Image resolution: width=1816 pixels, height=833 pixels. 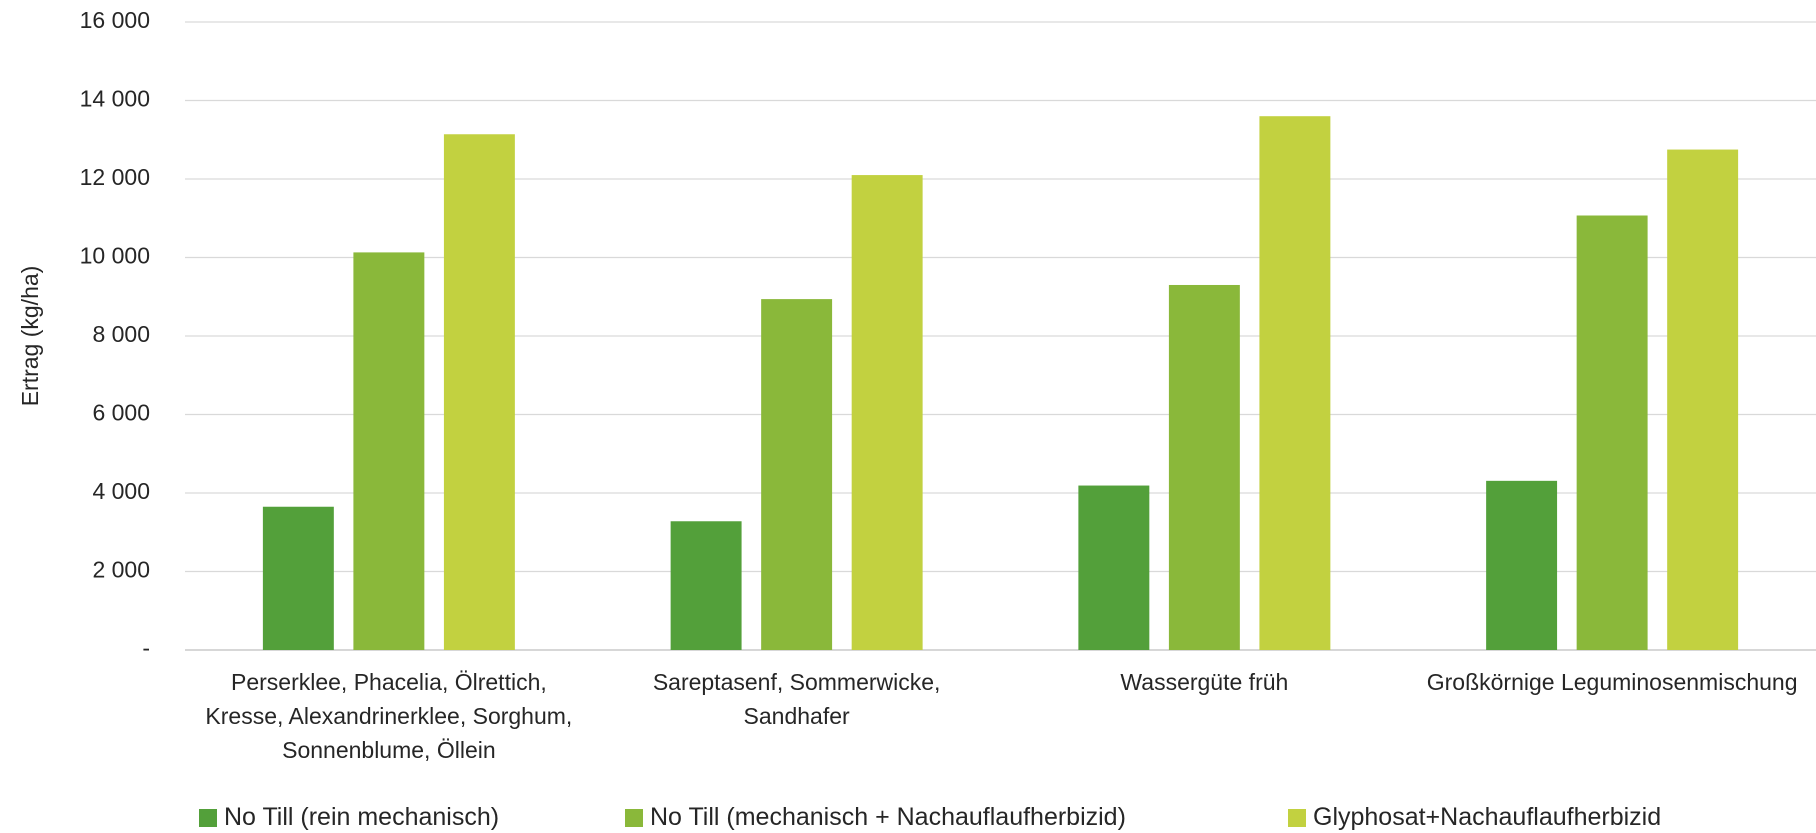 I want to click on legend-item: No Till (rein mechanisch), so click(x=349, y=817).